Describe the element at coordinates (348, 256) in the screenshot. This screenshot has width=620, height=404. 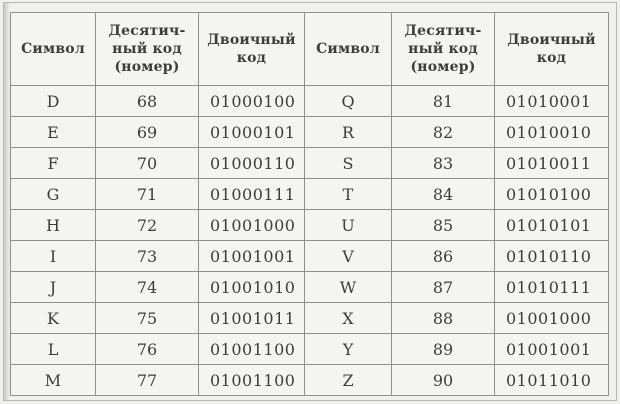
I see `symbol-cell: V` at that location.